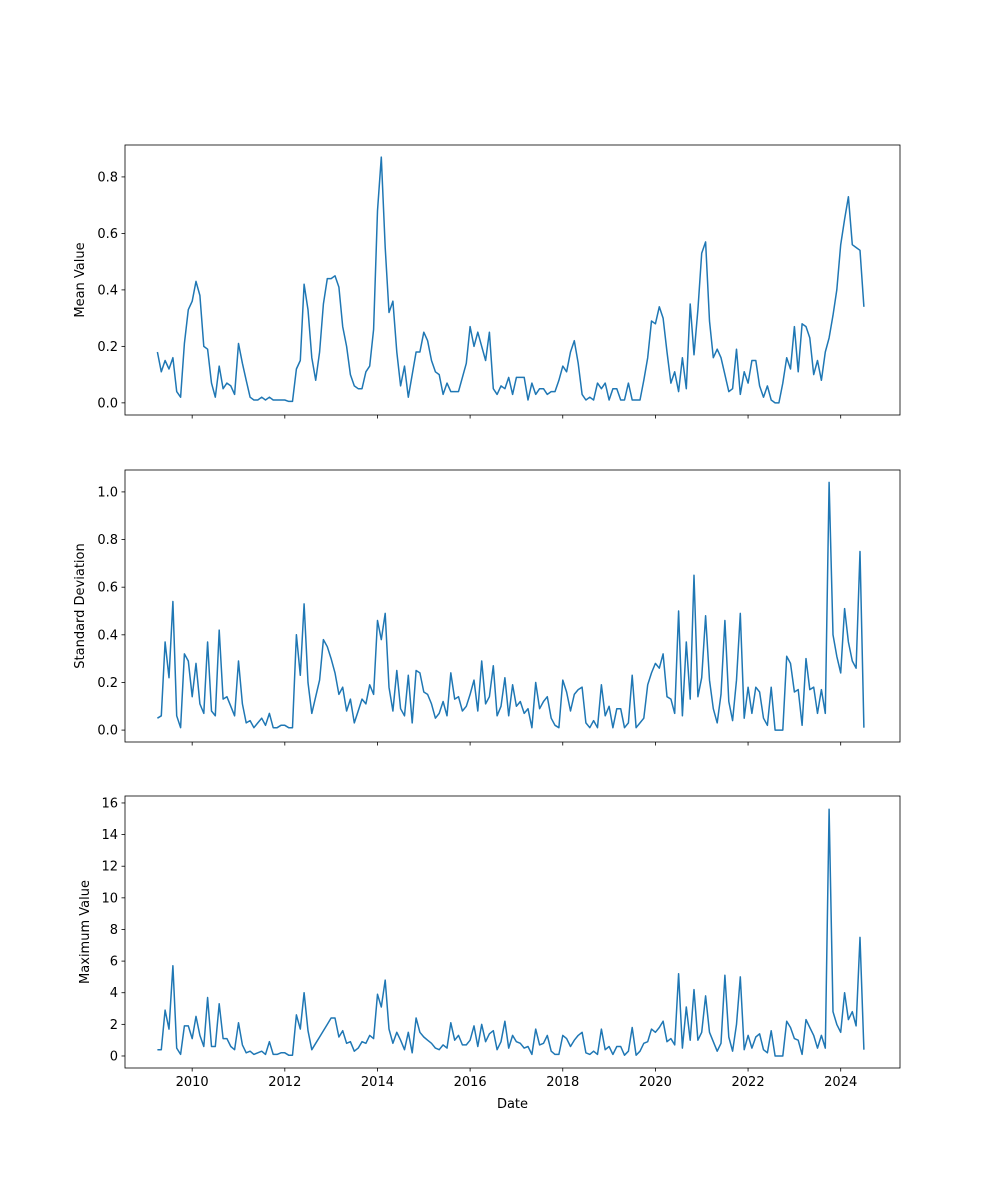  Describe the element at coordinates (109, 867) in the screenshot. I see `y-tick-label: 12` at that location.